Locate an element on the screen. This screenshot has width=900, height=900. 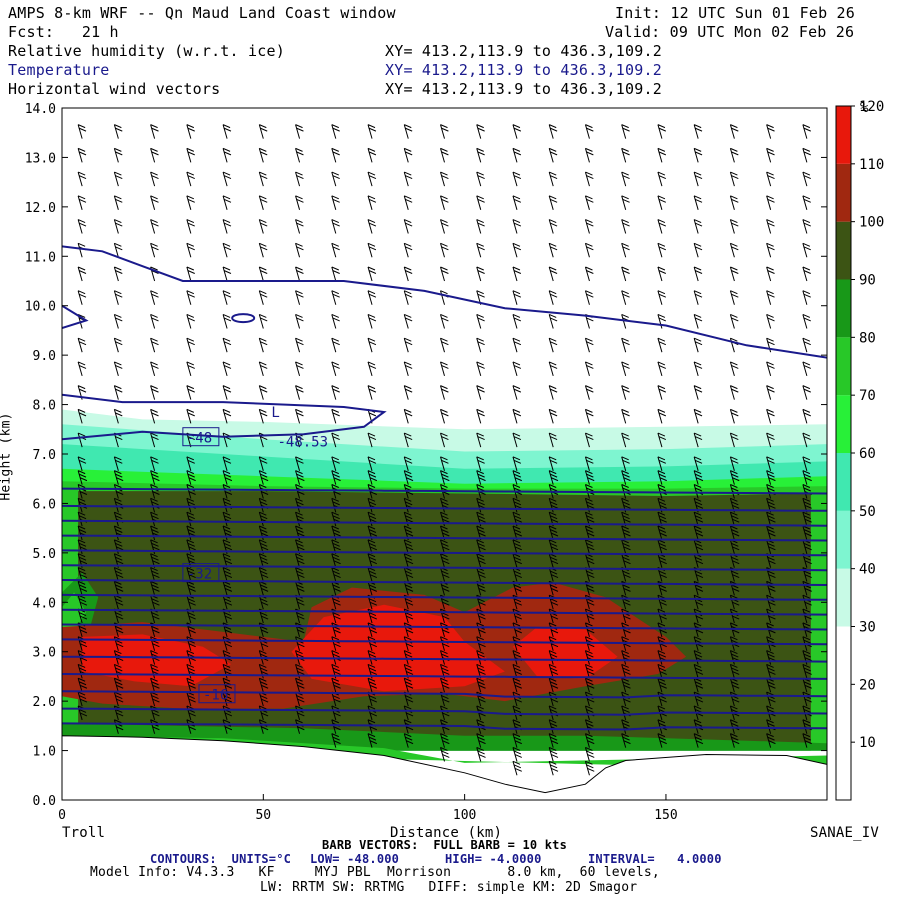
isotherm is located at coordinates (444, 726).